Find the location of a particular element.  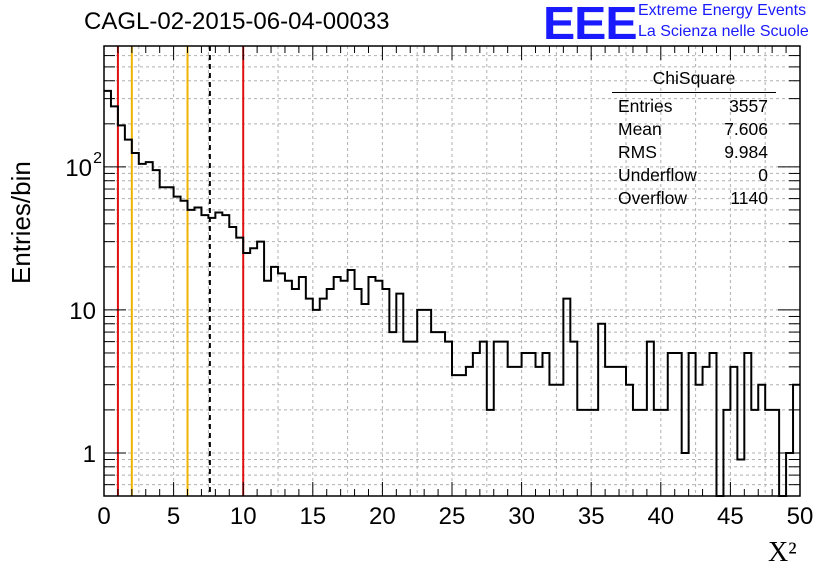

x-tick-label: 0 is located at coordinates (103, 516).